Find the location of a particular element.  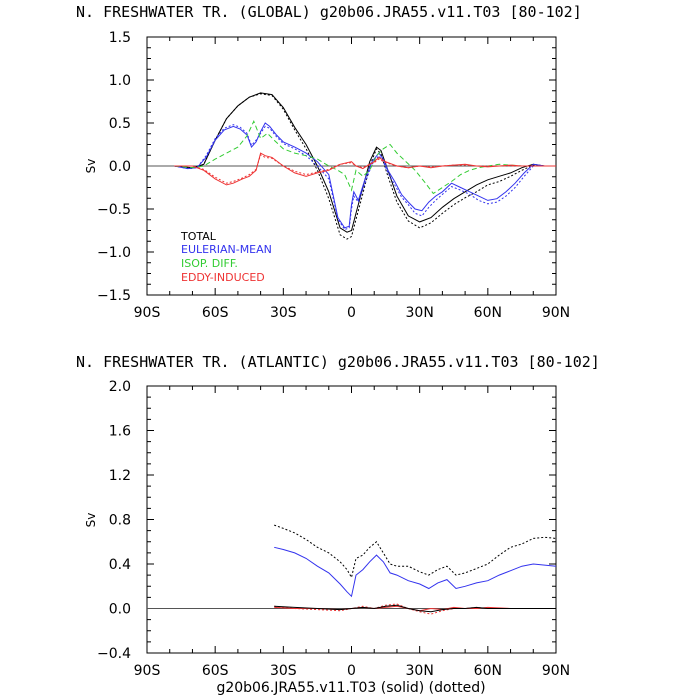

global-series-1-line is located at coordinates (365, 166).